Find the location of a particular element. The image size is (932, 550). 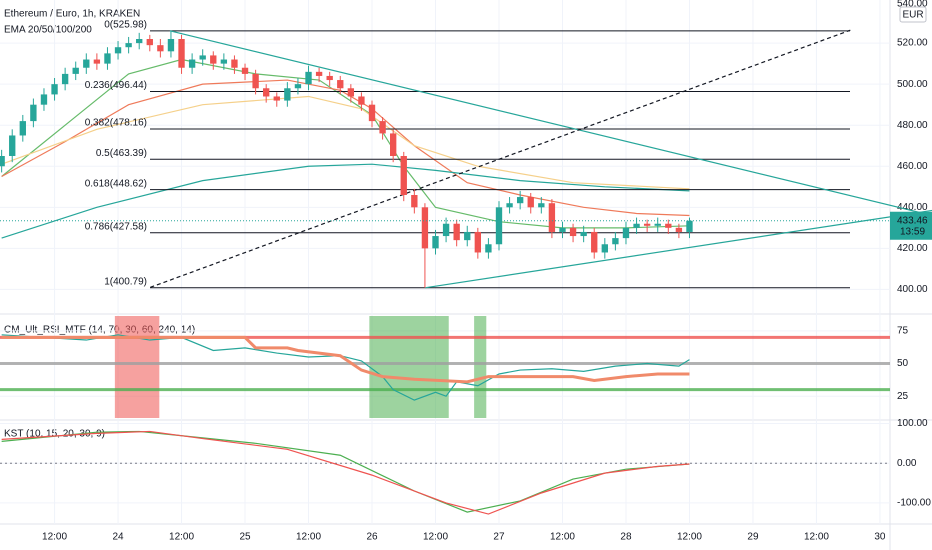

currency: EUR is located at coordinates (912, 15).